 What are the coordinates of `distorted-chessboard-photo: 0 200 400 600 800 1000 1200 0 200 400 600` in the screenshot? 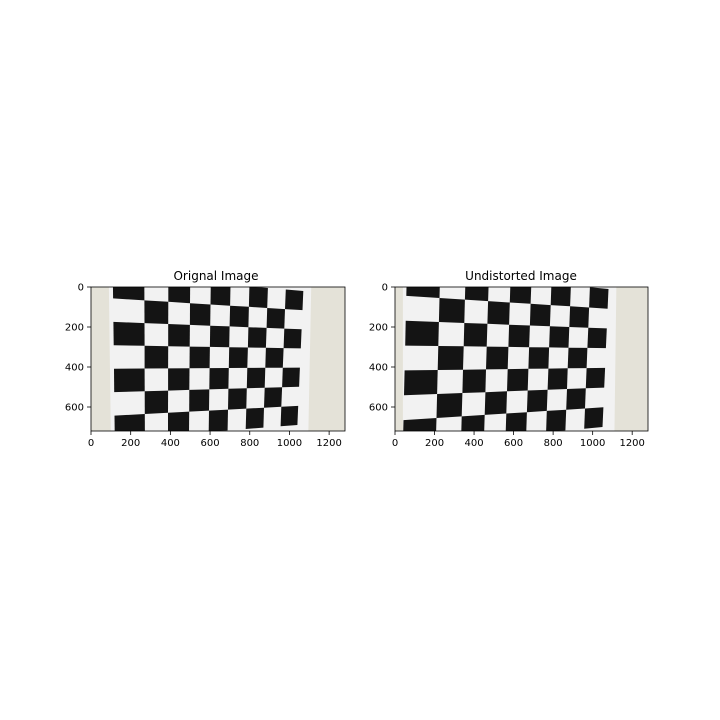 It's located at (205, 366).